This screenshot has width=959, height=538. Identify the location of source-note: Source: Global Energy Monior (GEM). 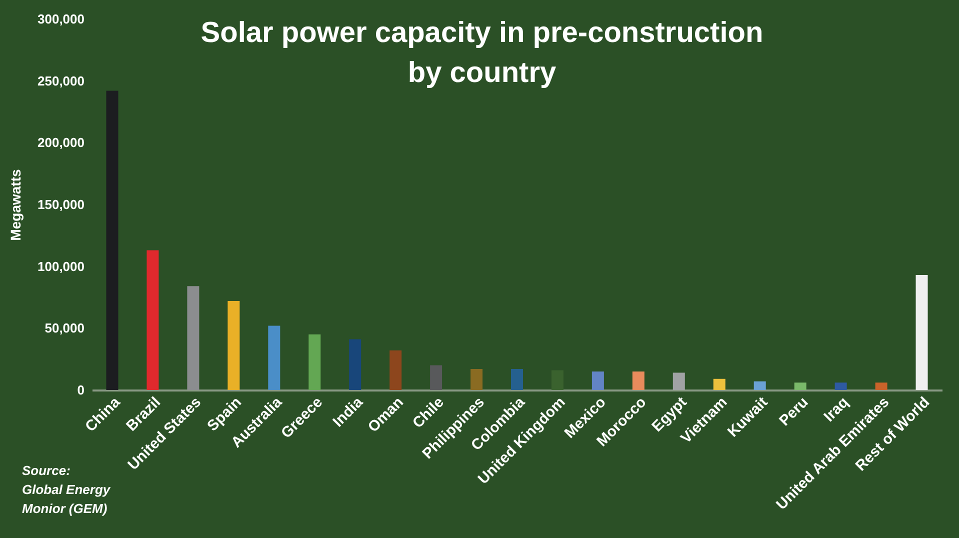
(66, 489).